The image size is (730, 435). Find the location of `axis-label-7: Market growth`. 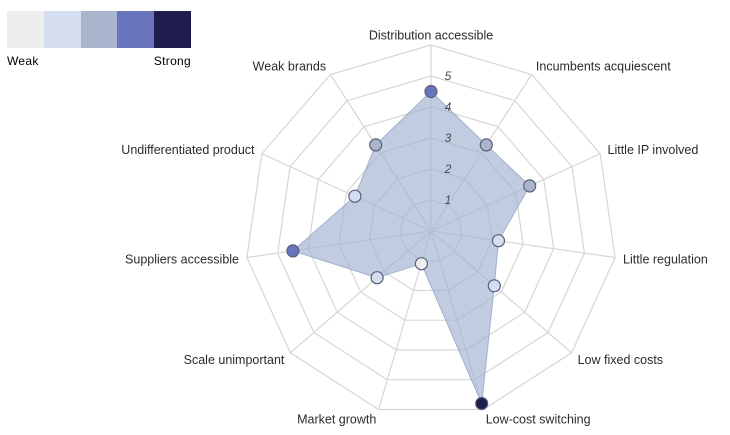

axis-label-7: Market growth is located at coordinates (336, 420).